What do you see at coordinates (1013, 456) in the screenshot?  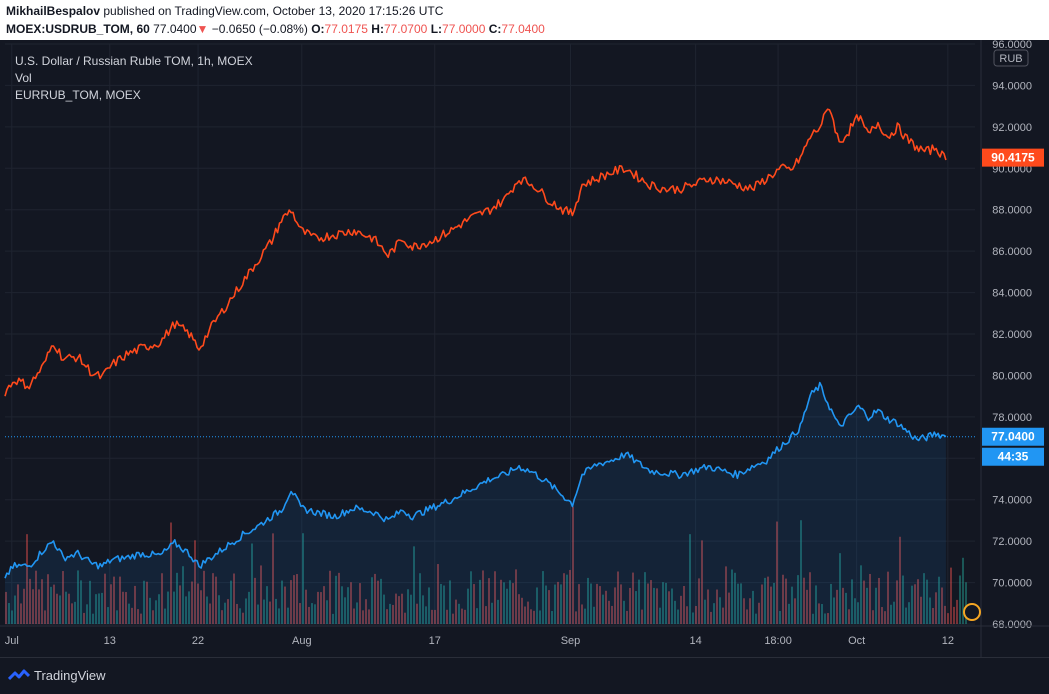 I see `countdown-tag-bg` at bounding box center [1013, 456].